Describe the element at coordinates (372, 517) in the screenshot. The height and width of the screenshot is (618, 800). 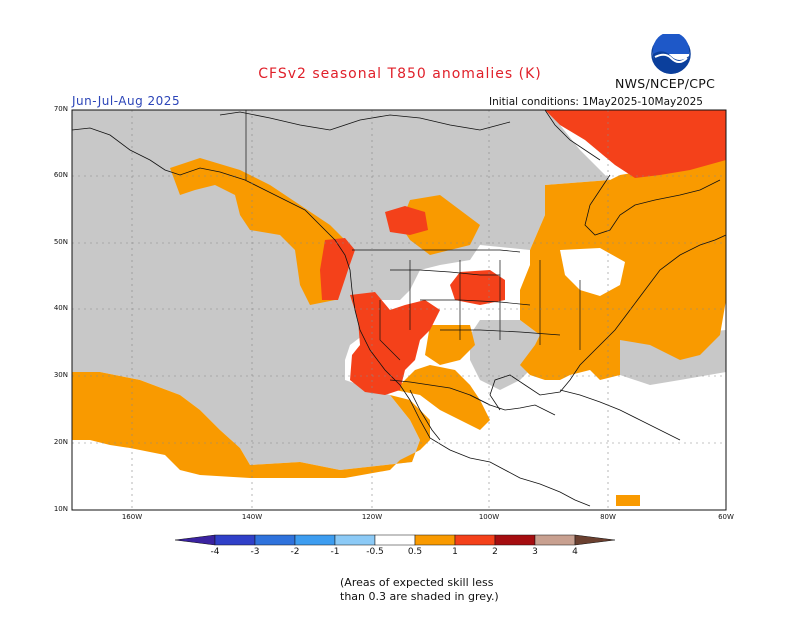
I see `lon-label: 120W` at that location.